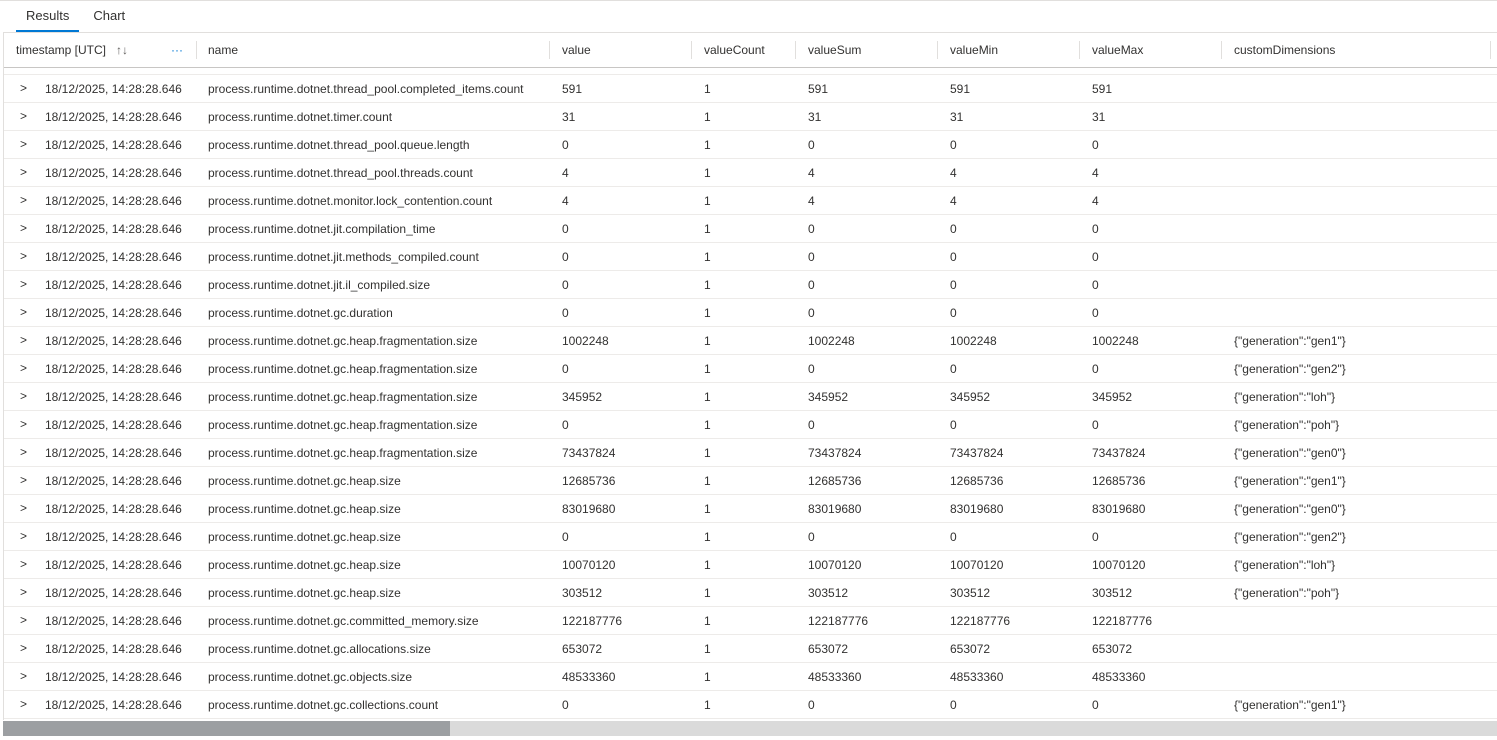 This screenshot has height=740, width=1497. I want to click on cell-customdimensions: {"generation":"loh"}, so click(1285, 397).